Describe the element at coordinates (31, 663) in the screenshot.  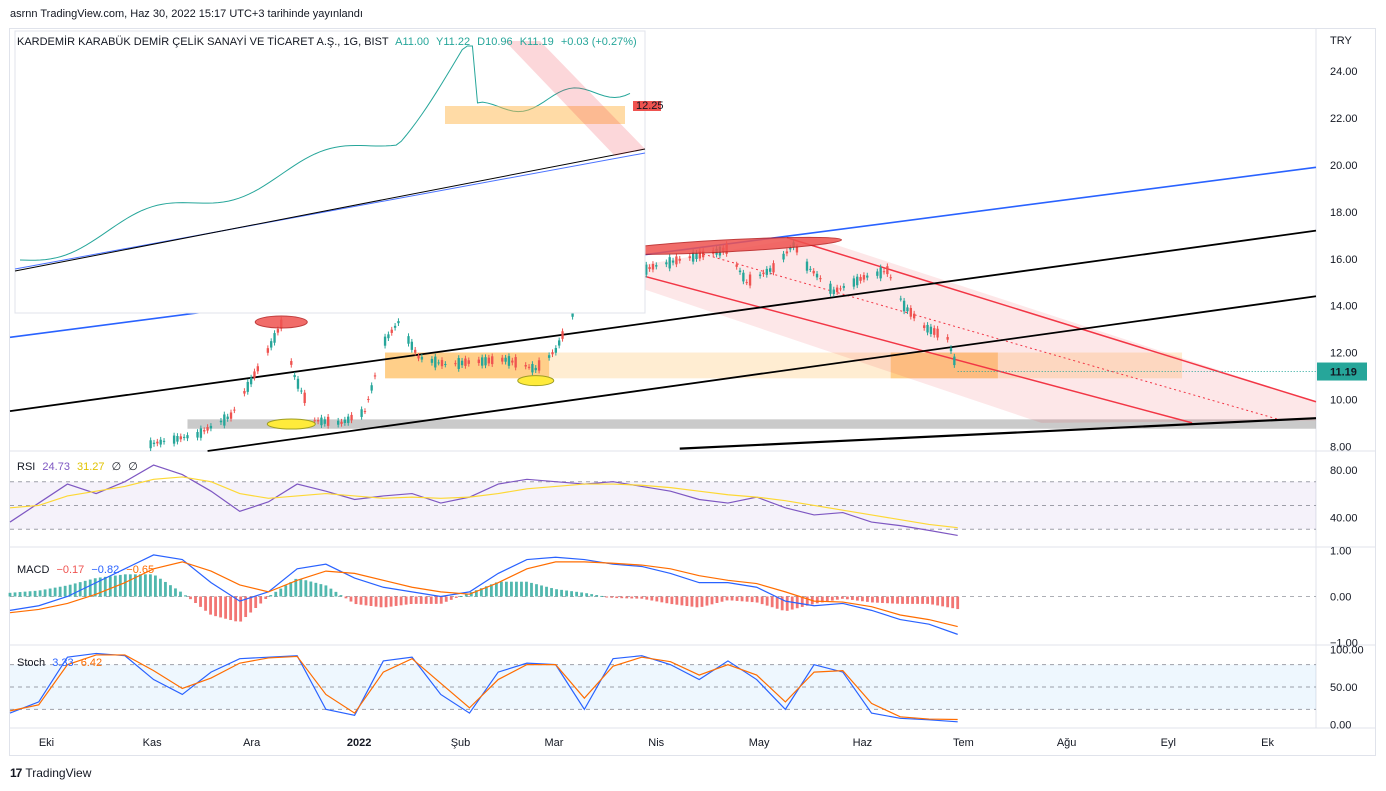
I see `stoch-name: Stoch` at that location.